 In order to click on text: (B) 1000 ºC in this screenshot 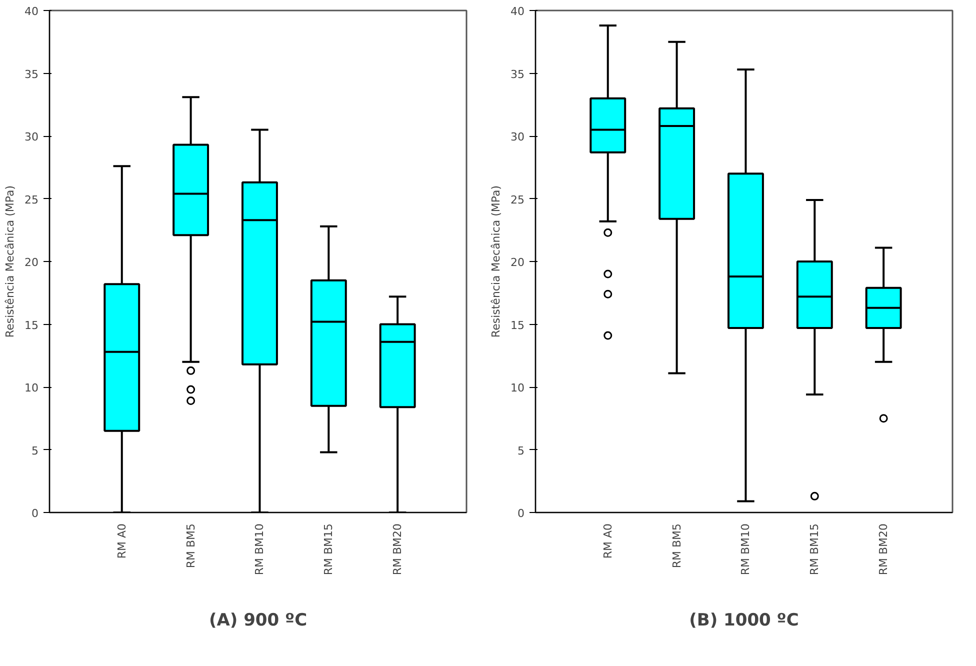, I will do `click(744, 620)`.